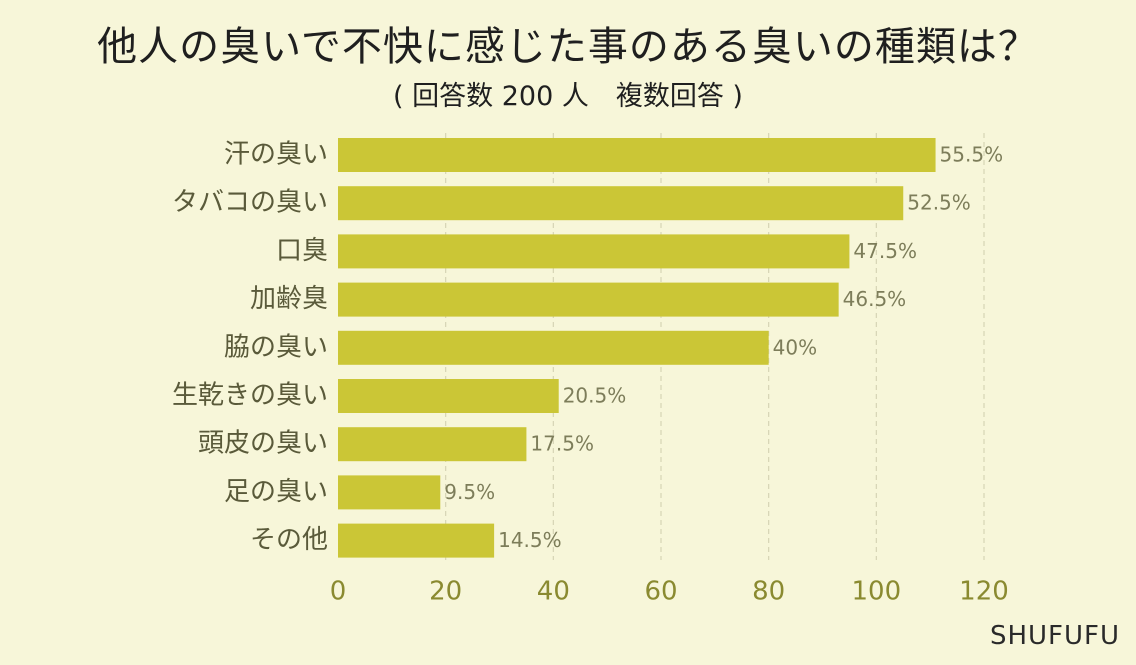 The image size is (1136, 665). Describe the element at coordinates (595, 396) in the screenshot. I see `data-label: 20.5%` at that location.